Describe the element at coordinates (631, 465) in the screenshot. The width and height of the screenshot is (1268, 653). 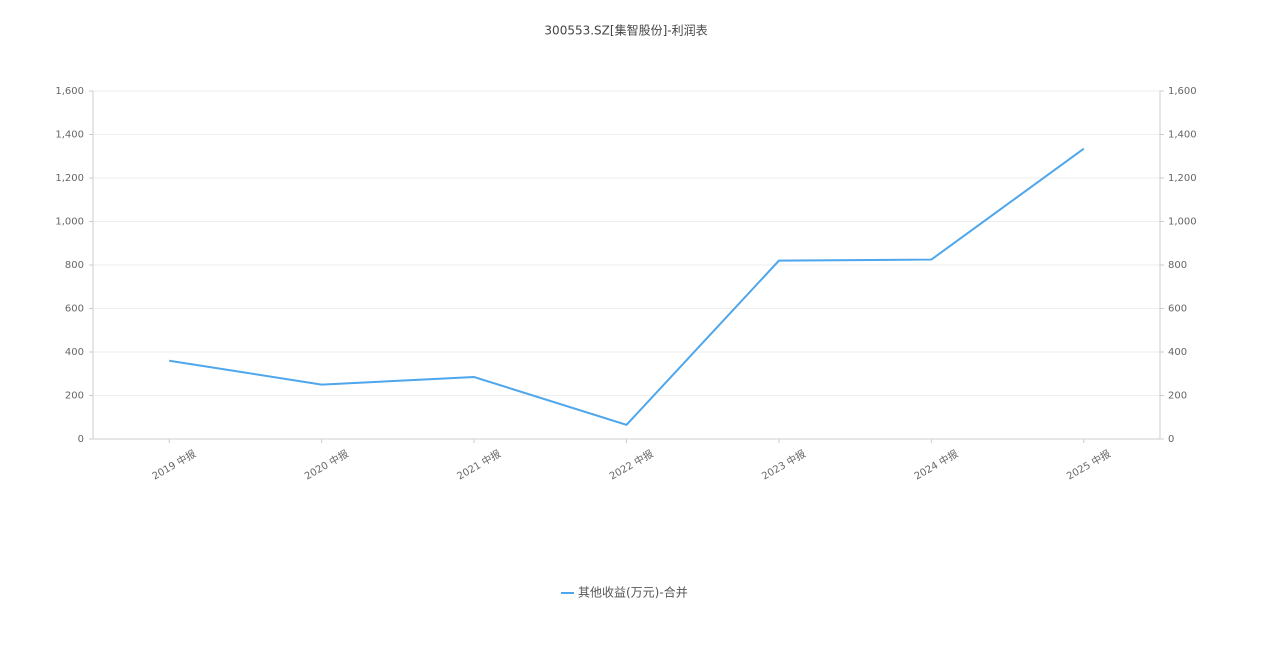
I see `x-tick-label: 2022 中报` at that location.